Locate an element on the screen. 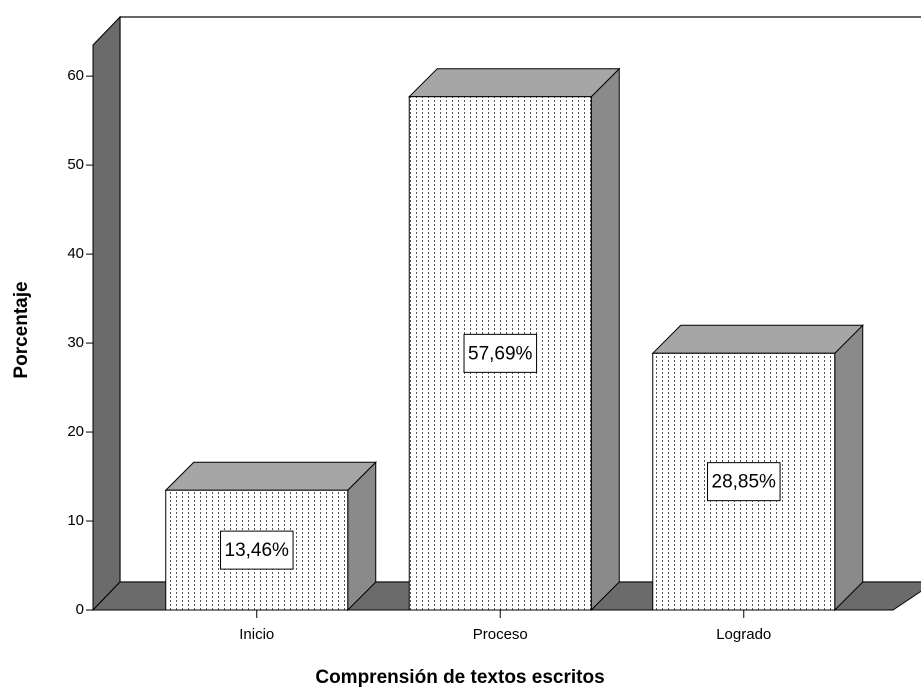  left-wall is located at coordinates (106, 313).